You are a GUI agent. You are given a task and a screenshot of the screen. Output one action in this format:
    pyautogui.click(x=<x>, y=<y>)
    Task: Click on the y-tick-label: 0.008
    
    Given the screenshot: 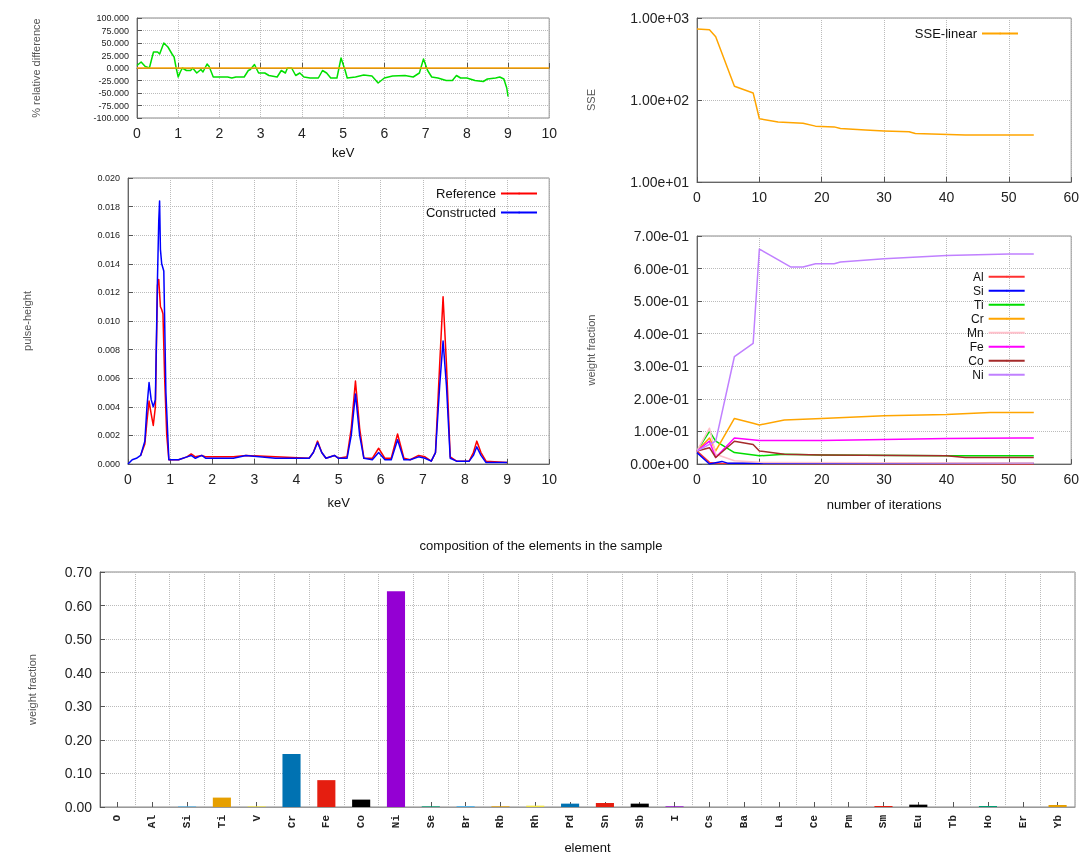 What is the action you would take?
    pyautogui.click(x=108, y=349)
    